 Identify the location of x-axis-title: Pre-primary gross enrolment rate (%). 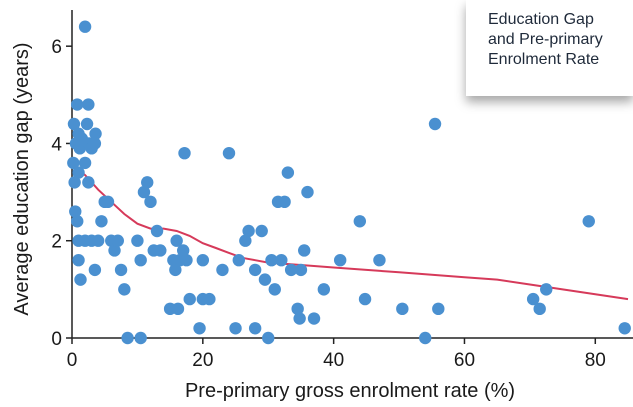
(350, 391).